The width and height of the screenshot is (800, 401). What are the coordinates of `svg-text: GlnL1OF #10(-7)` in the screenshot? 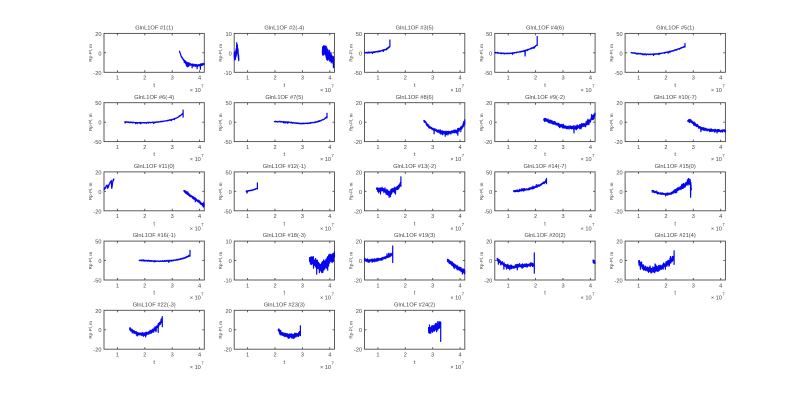 It's located at (675, 98).